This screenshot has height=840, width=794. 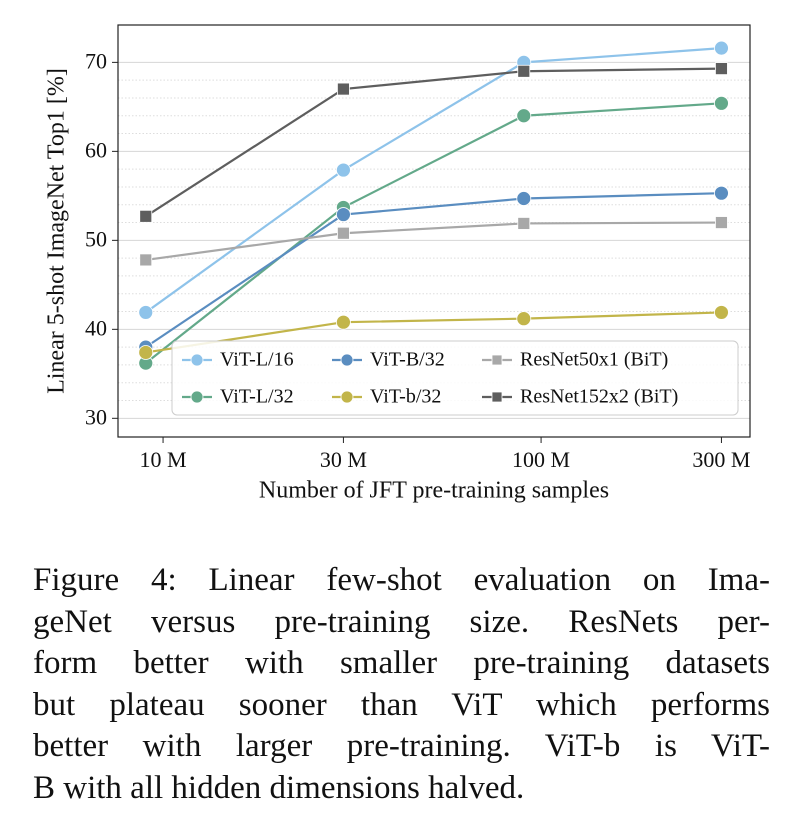 What do you see at coordinates (257, 397) in the screenshot?
I see `legend-label: ViT-L/32` at bounding box center [257, 397].